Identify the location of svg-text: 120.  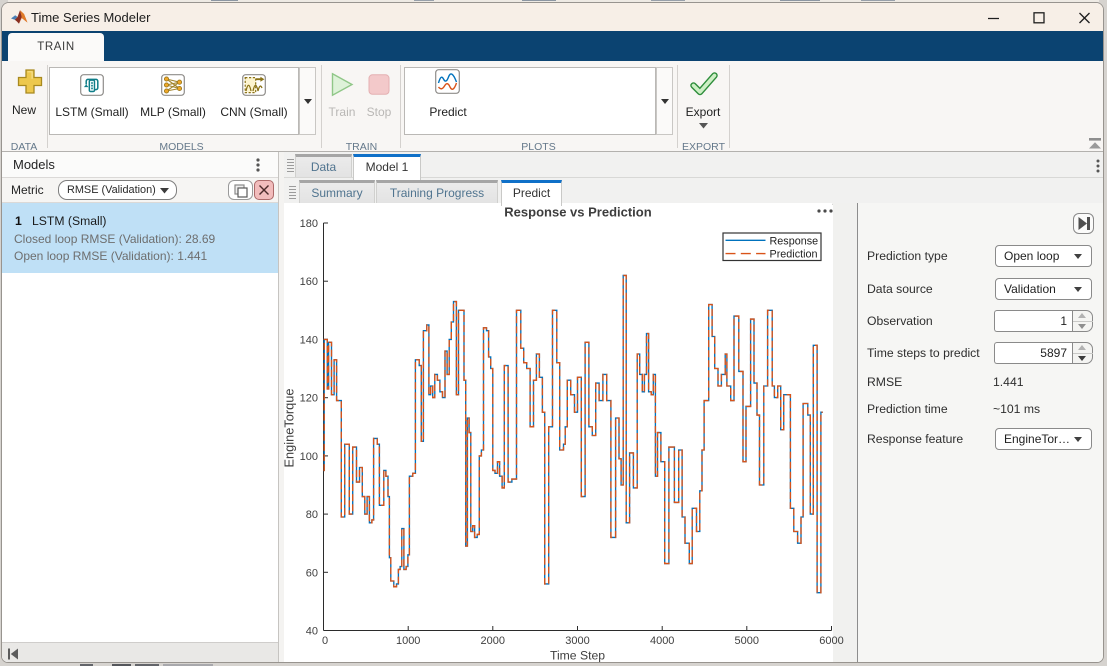
(309, 399).